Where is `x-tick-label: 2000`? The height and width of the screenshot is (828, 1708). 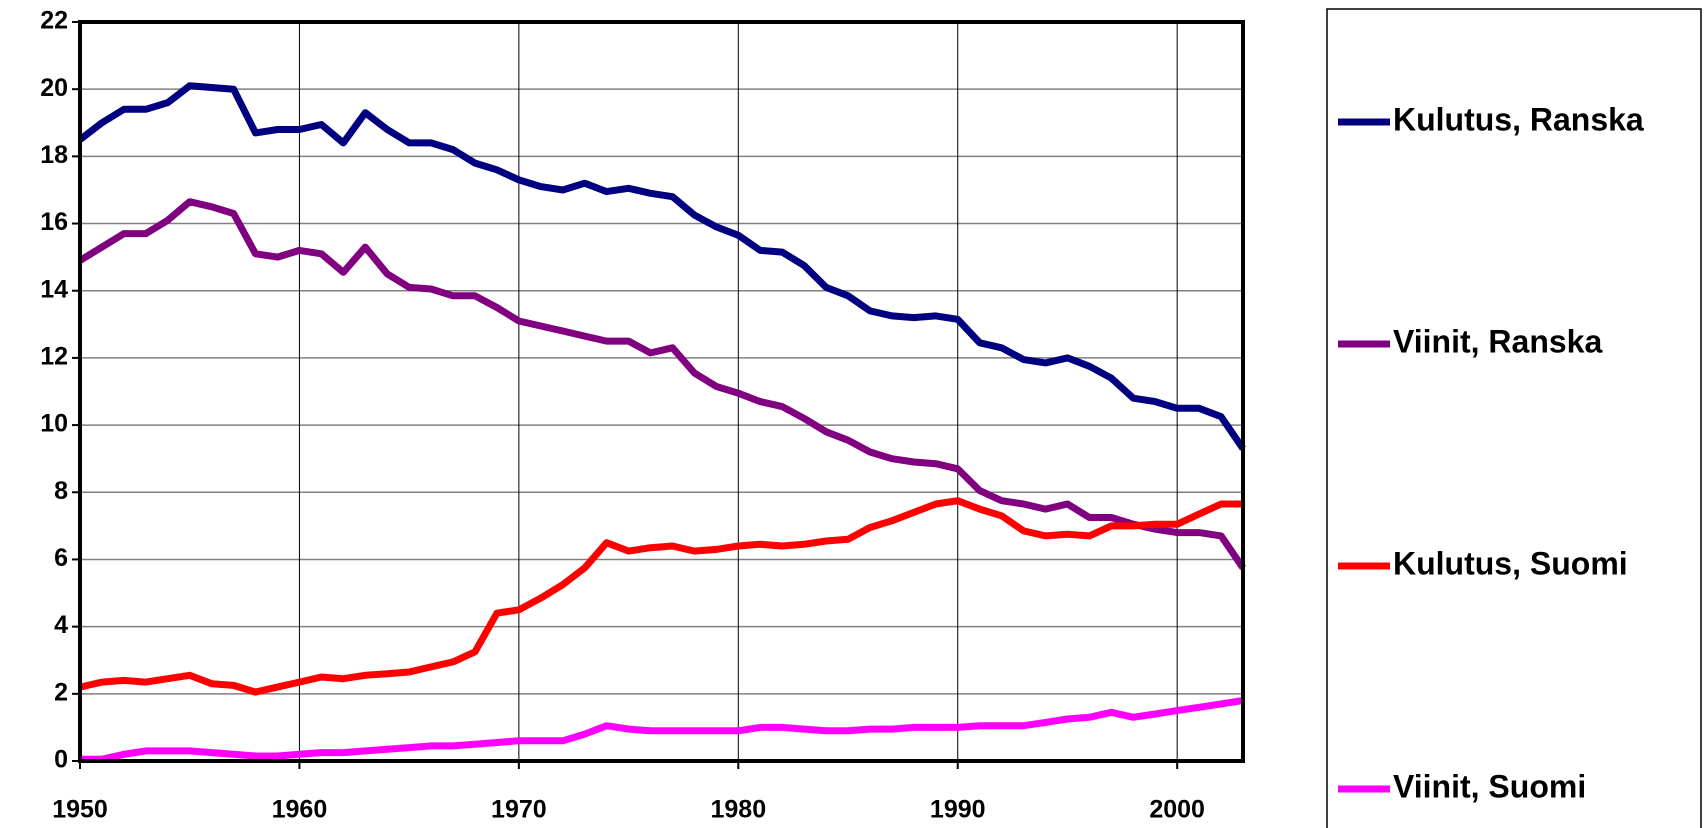 x-tick-label: 2000 is located at coordinates (1177, 810).